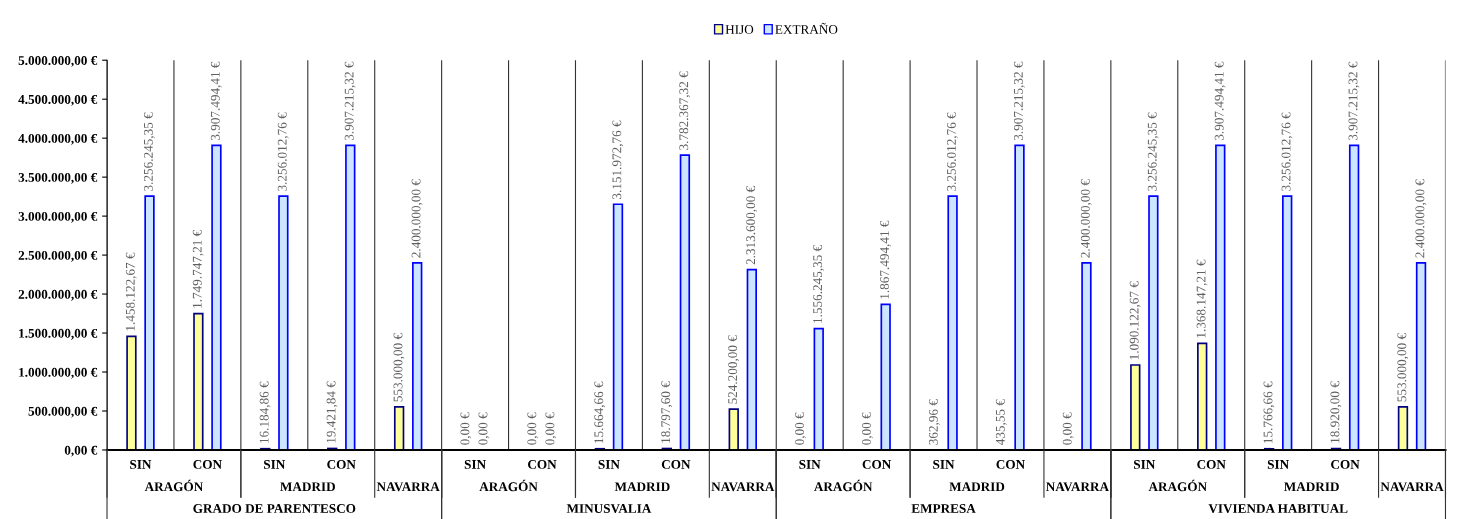 Image resolution: width=1466 pixels, height=519 pixels. Describe the element at coordinates (733, 369) in the screenshot. I see `data-label: 524.200,00 €` at that location.